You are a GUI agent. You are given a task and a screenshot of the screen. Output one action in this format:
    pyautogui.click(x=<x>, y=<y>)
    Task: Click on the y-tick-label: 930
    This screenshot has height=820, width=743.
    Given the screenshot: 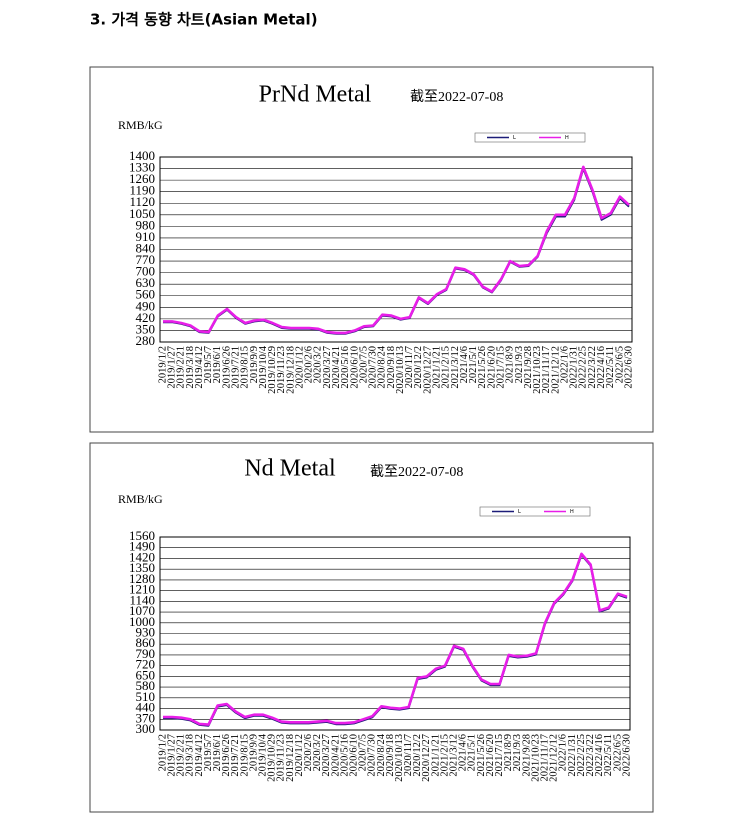 What is the action you would take?
    pyautogui.click(x=146, y=631)
    